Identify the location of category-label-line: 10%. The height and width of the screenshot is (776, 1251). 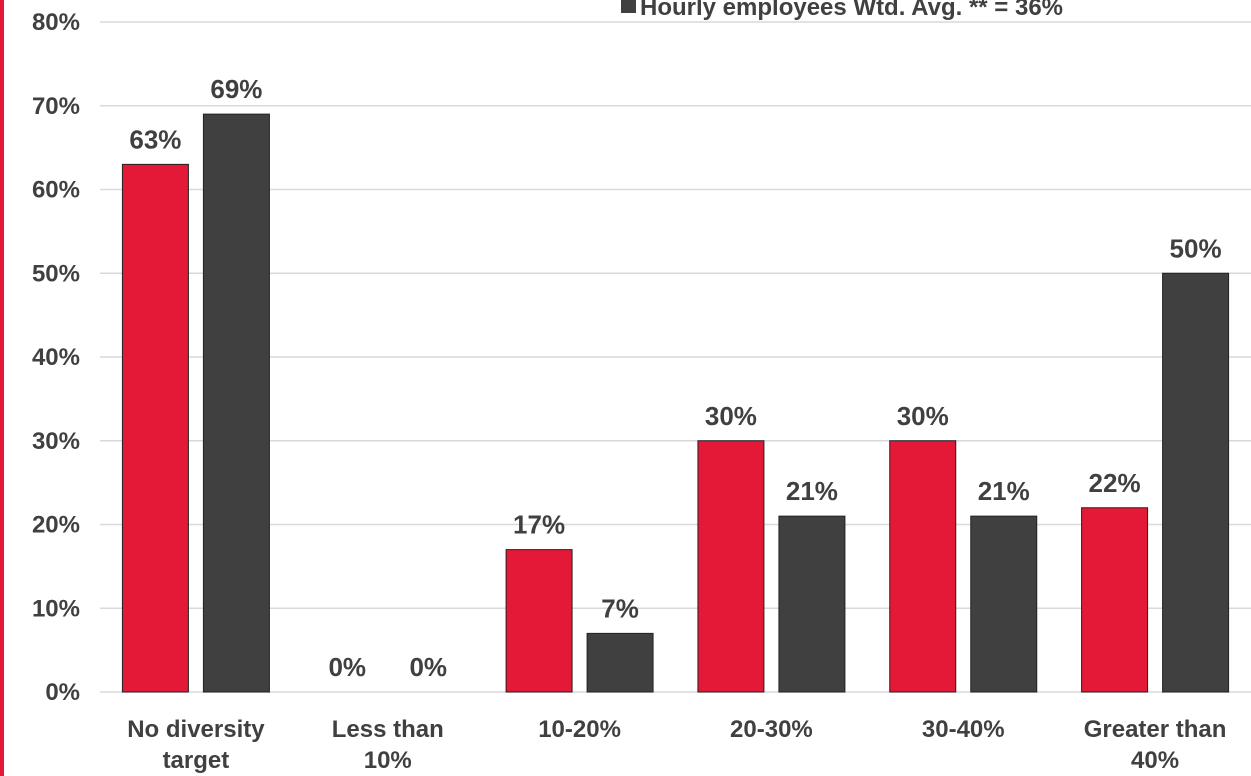
(388, 760).